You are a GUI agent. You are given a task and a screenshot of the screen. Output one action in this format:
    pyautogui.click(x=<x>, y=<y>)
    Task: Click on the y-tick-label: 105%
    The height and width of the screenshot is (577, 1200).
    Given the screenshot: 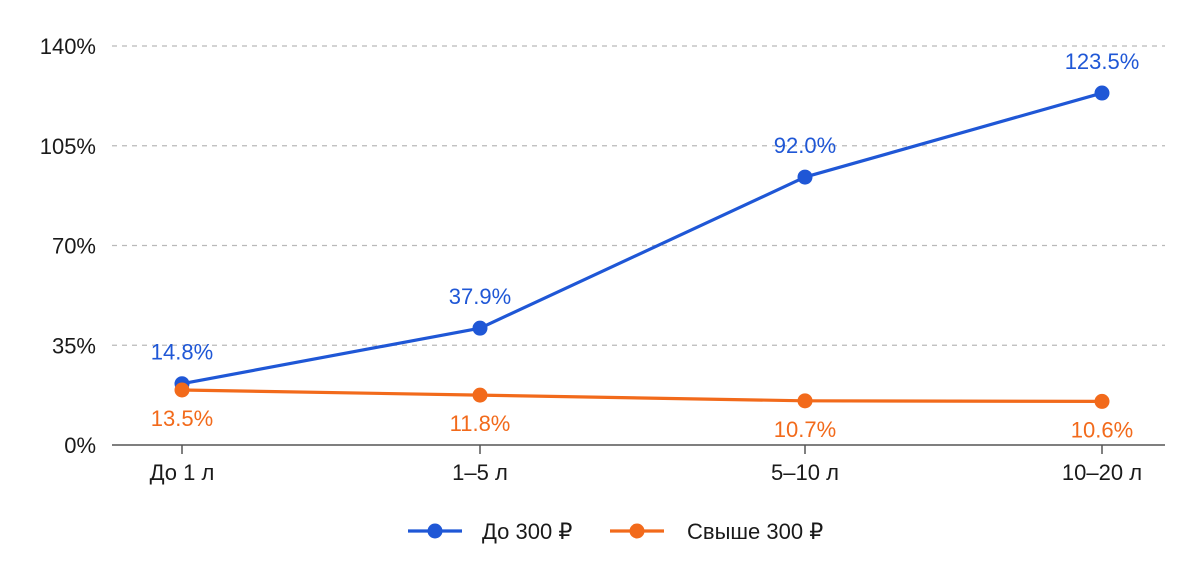 What is the action you would take?
    pyautogui.click(x=68, y=146)
    